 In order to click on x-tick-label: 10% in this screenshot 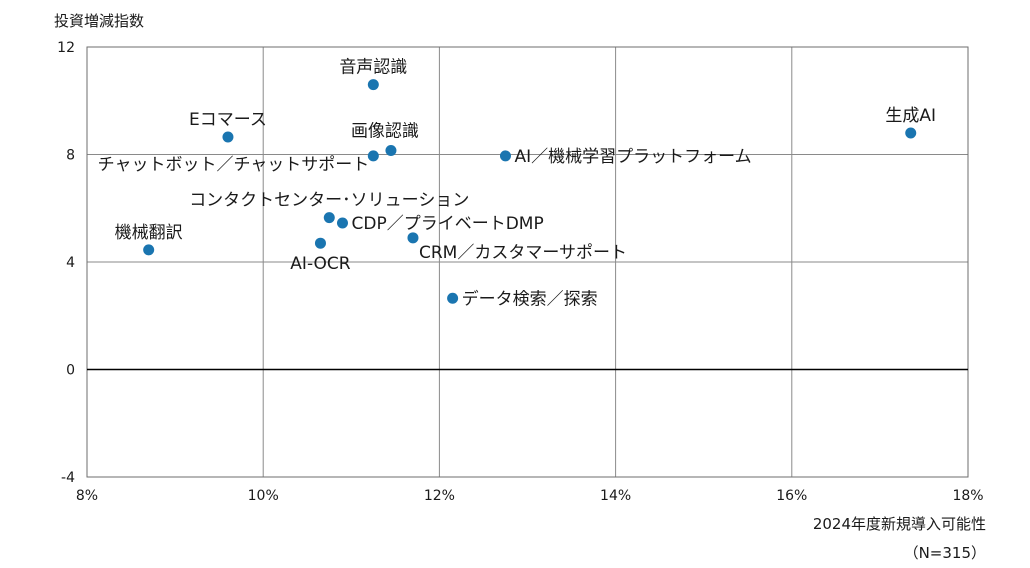, I will do `click(263, 496)`.